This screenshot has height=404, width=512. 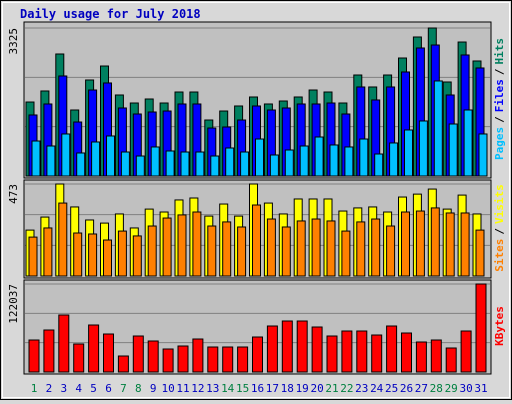 What do you see at coordinates (257, 388) in the screenshot?
I see `x-tick-label: 16` at bounding box center [257, 388].